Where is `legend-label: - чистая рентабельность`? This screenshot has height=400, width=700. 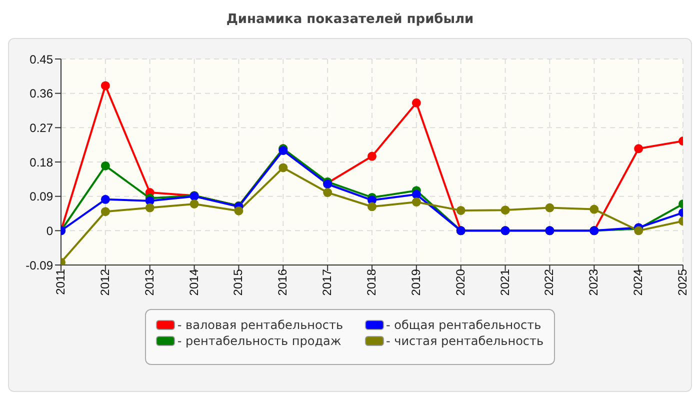 legend-label: - чистая рентабельность is located at coordinates (465, 341).